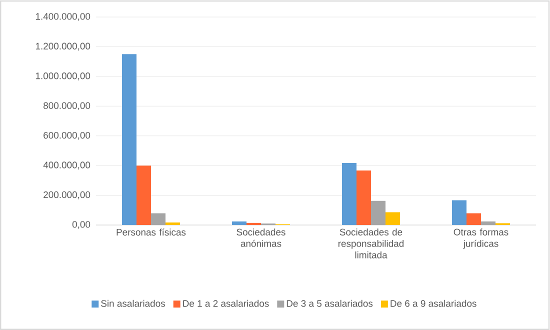  What do you see at coordinates (67, 106) in the screenshot?
I see `y-tick-label: 800.000,00` at bounding box center [67, 106].